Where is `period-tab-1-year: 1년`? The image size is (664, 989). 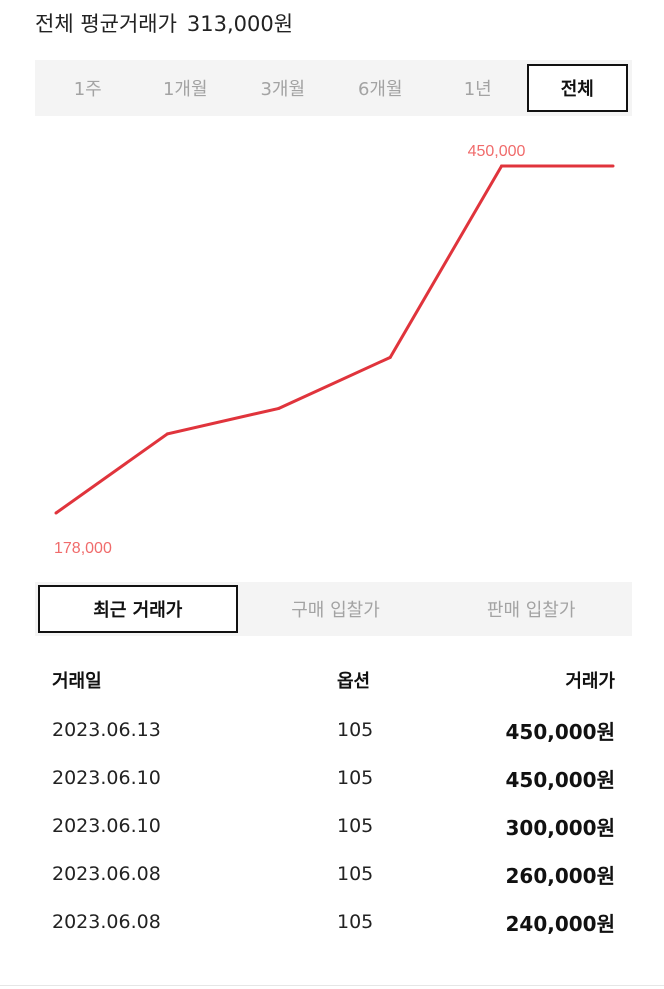
period-tab-1-year: 1년 is located at coordinates (477, 89).